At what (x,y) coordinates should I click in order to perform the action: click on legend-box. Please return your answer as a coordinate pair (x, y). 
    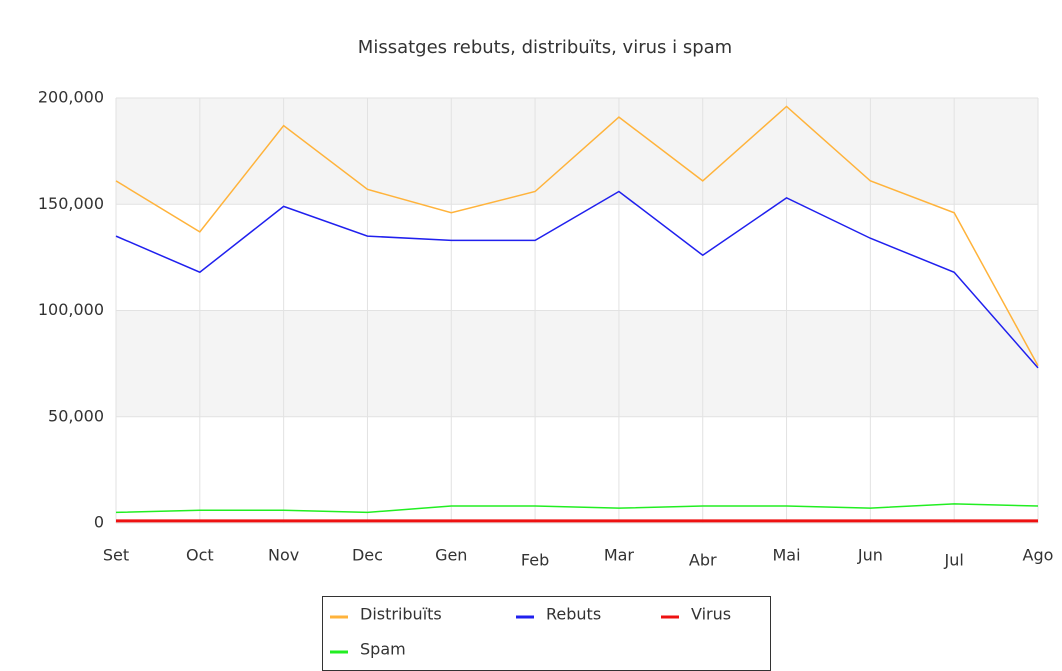
    Looking at the image, I should click on (546, 633).